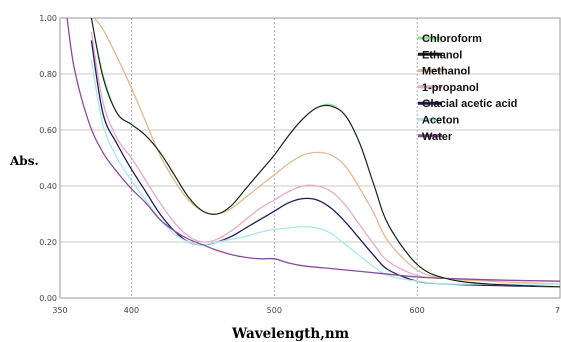 The image size is (561, 342). What do you see at coordinates (290, 334) in the screenshot?
I see `x-axis-label: Wavelength,nm` at bounding box center [290, 334].